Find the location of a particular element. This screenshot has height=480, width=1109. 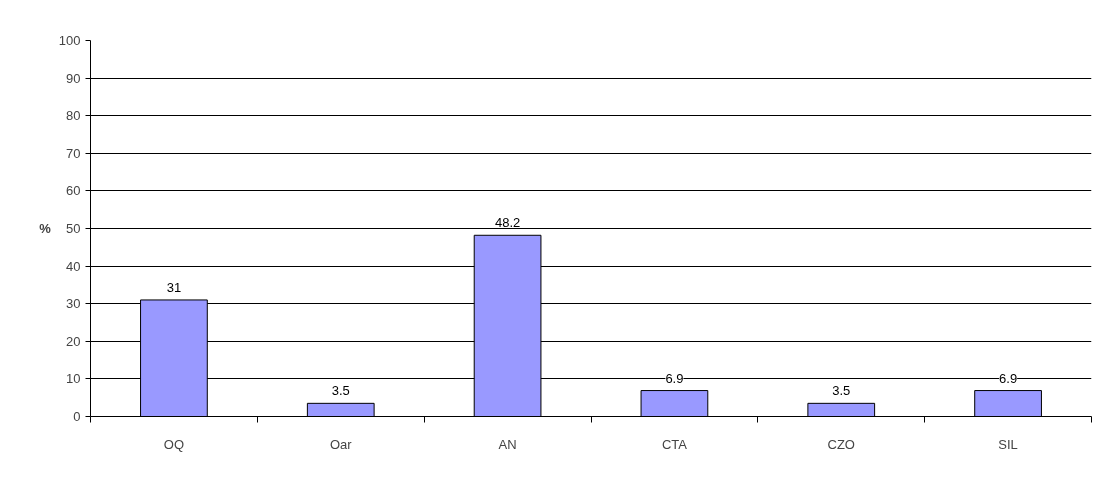

y-tick-label: 80 is located at coordinates (73, 116).